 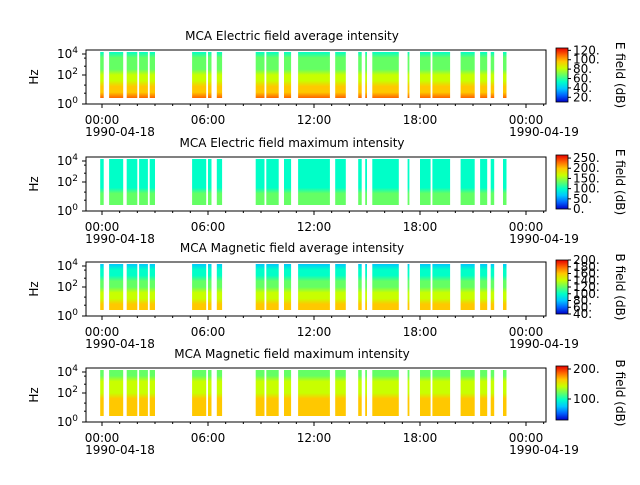 What do you see at coordinates (34, 394) in the screenshot?
I see `y-axis-label: Hz` at bounding box center [34, 394].